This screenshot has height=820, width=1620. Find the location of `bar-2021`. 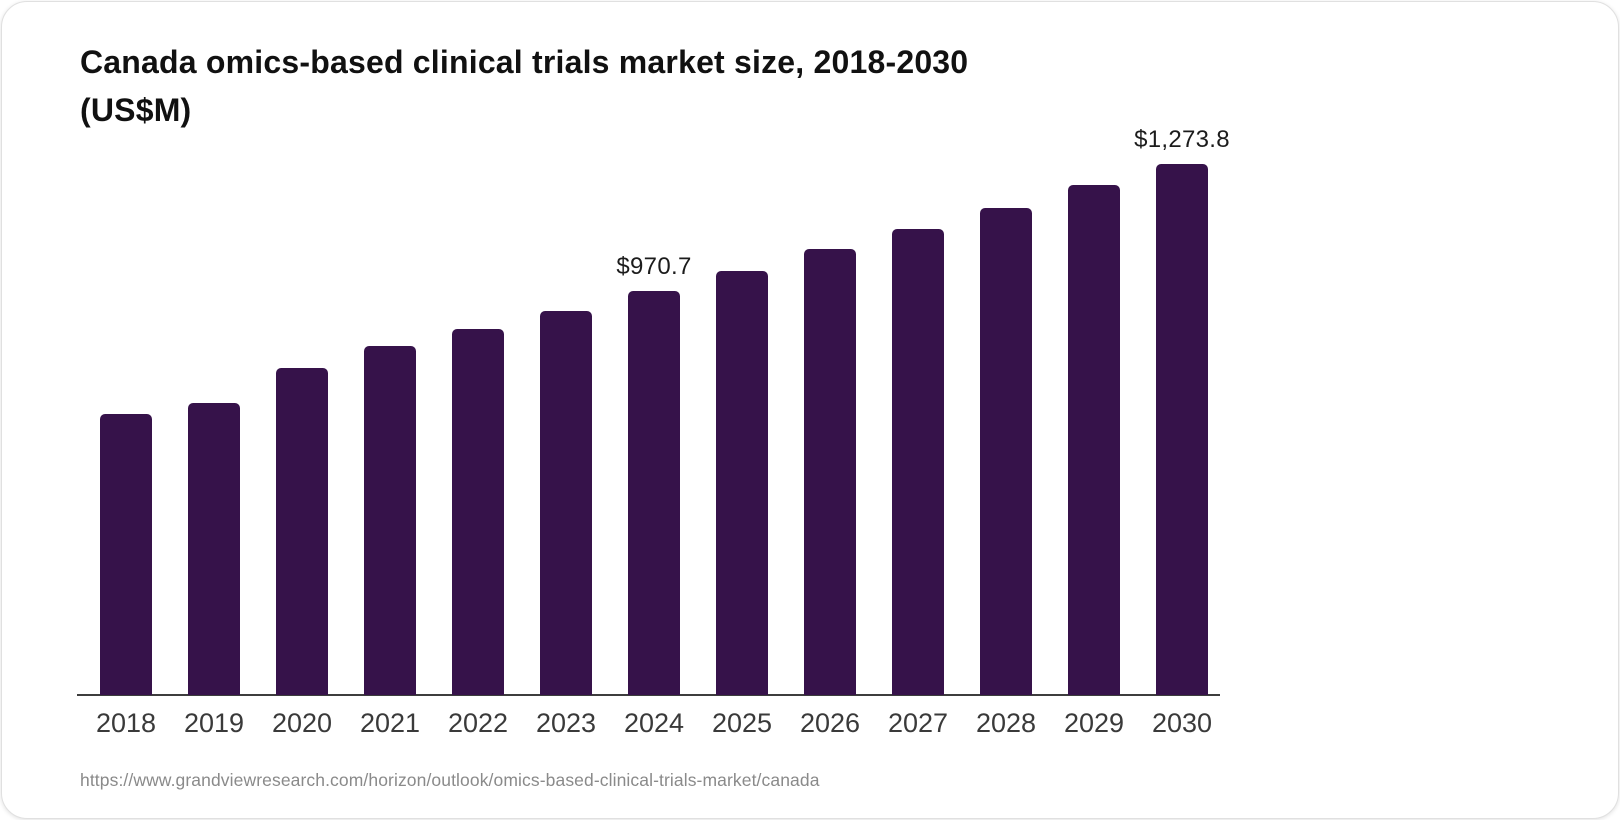

bar-2021 is located at coordinates (390, 520).